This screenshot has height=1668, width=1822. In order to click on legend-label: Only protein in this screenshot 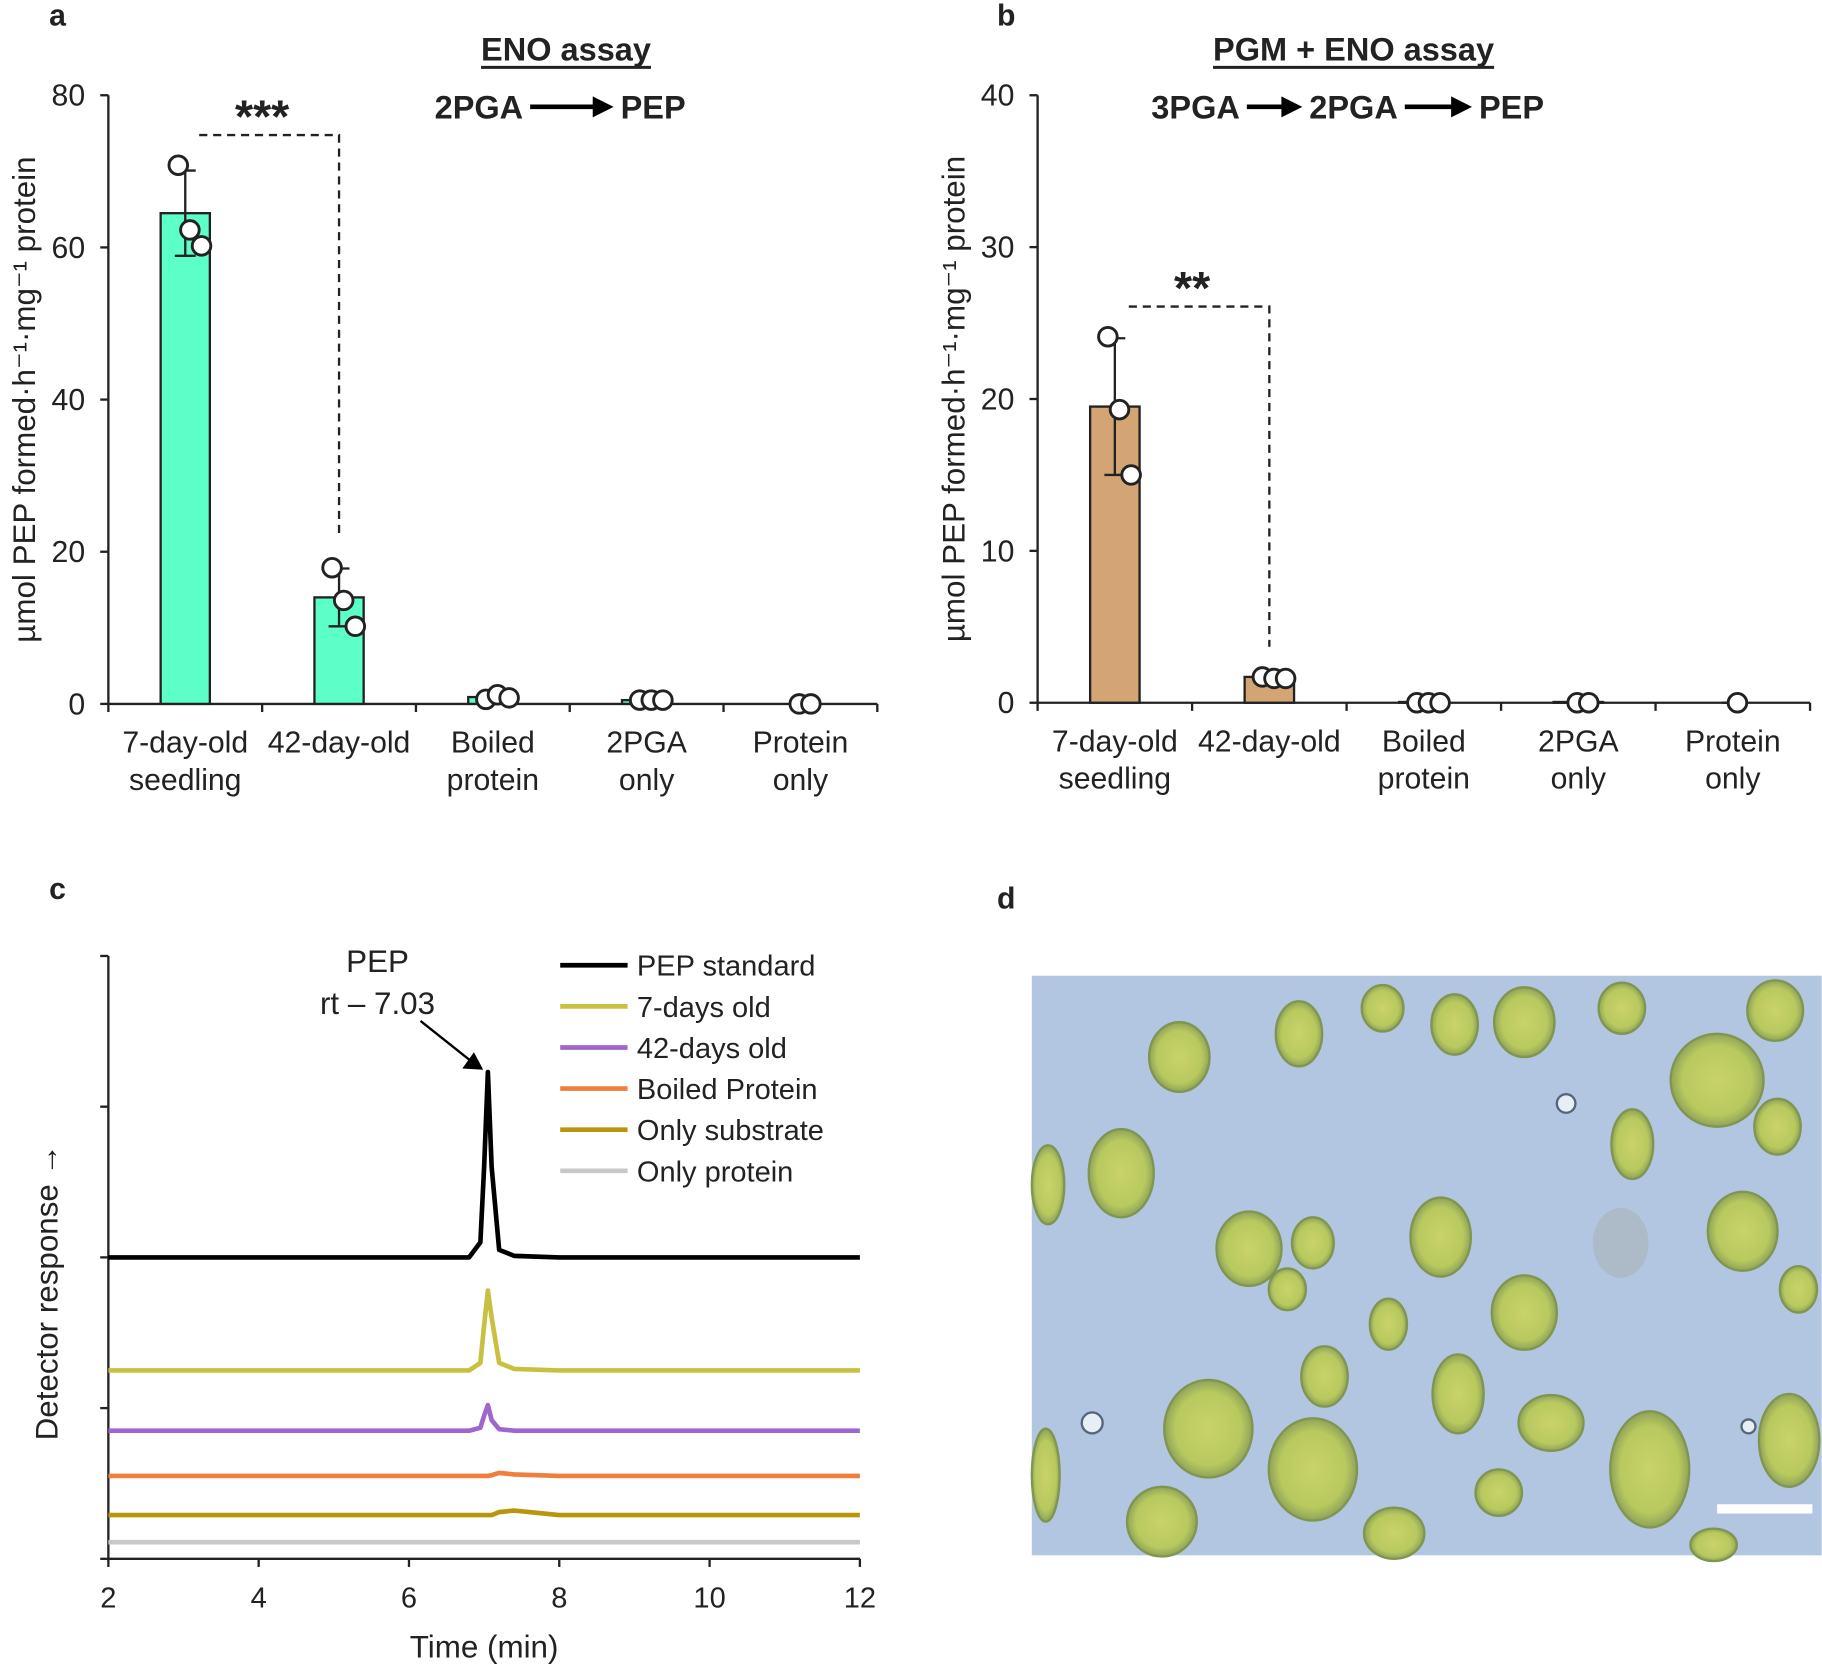, I will do `click(715, 1172)`.